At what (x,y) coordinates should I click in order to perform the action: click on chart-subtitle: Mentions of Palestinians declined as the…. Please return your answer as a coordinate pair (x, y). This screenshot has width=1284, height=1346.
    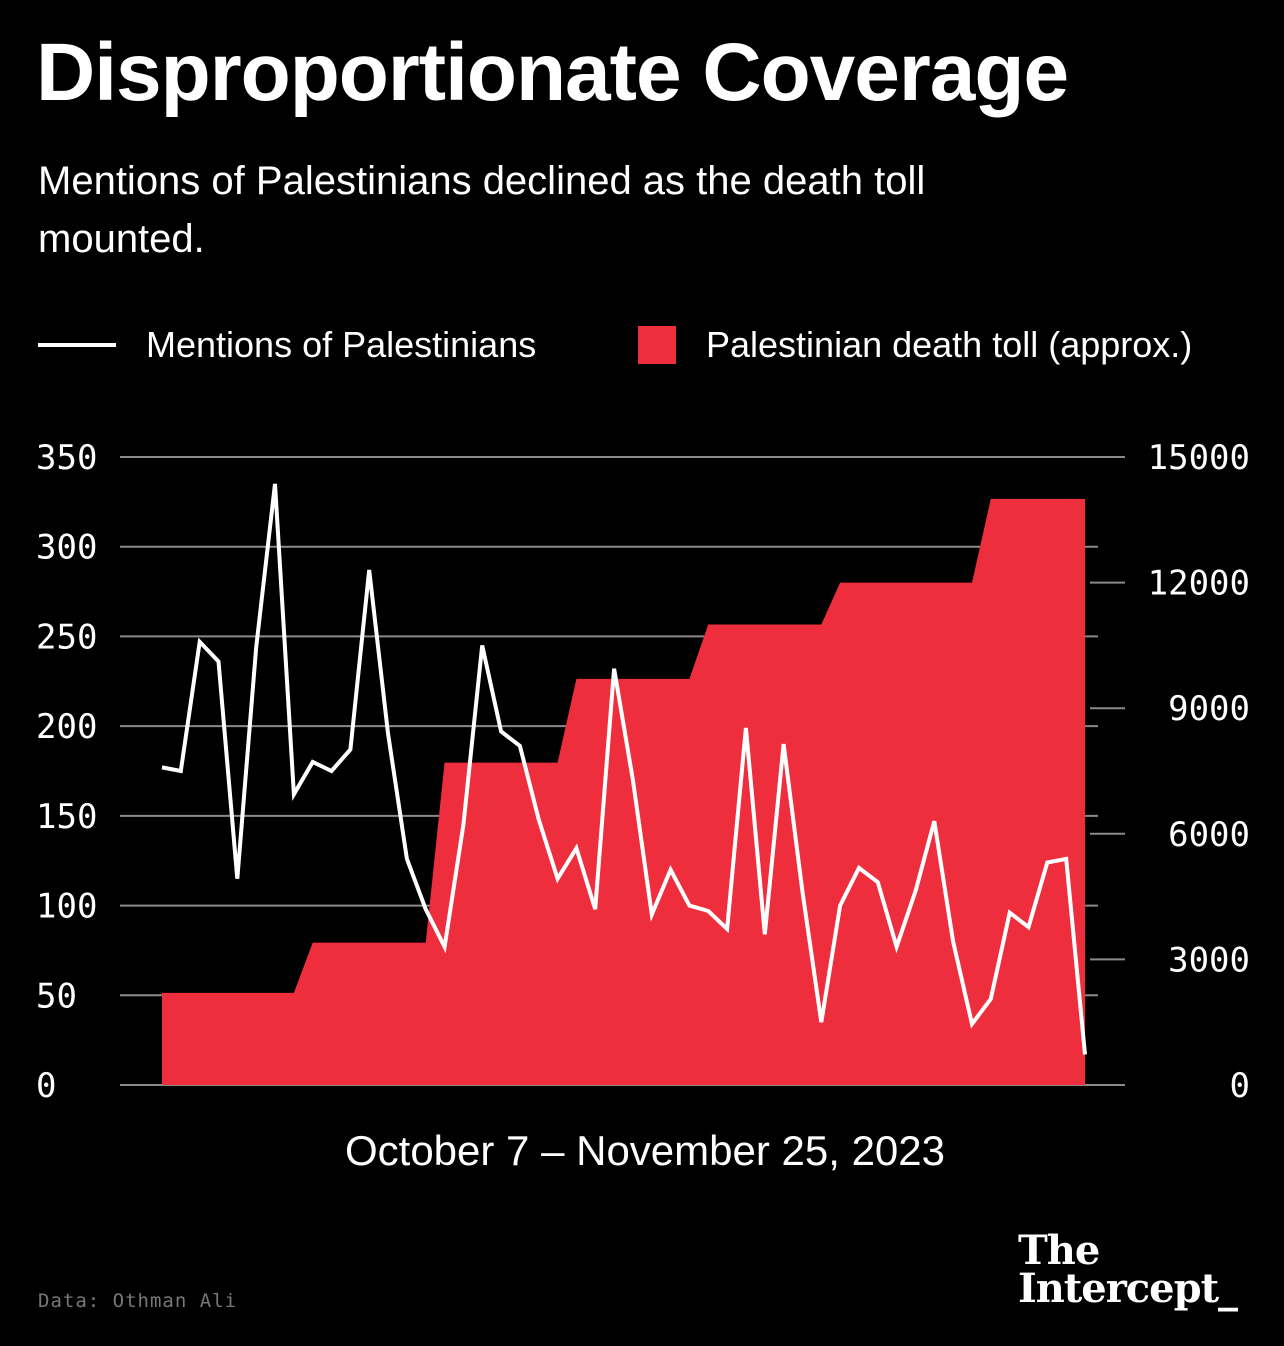
    Looking at the image, I should click on (482, 210).